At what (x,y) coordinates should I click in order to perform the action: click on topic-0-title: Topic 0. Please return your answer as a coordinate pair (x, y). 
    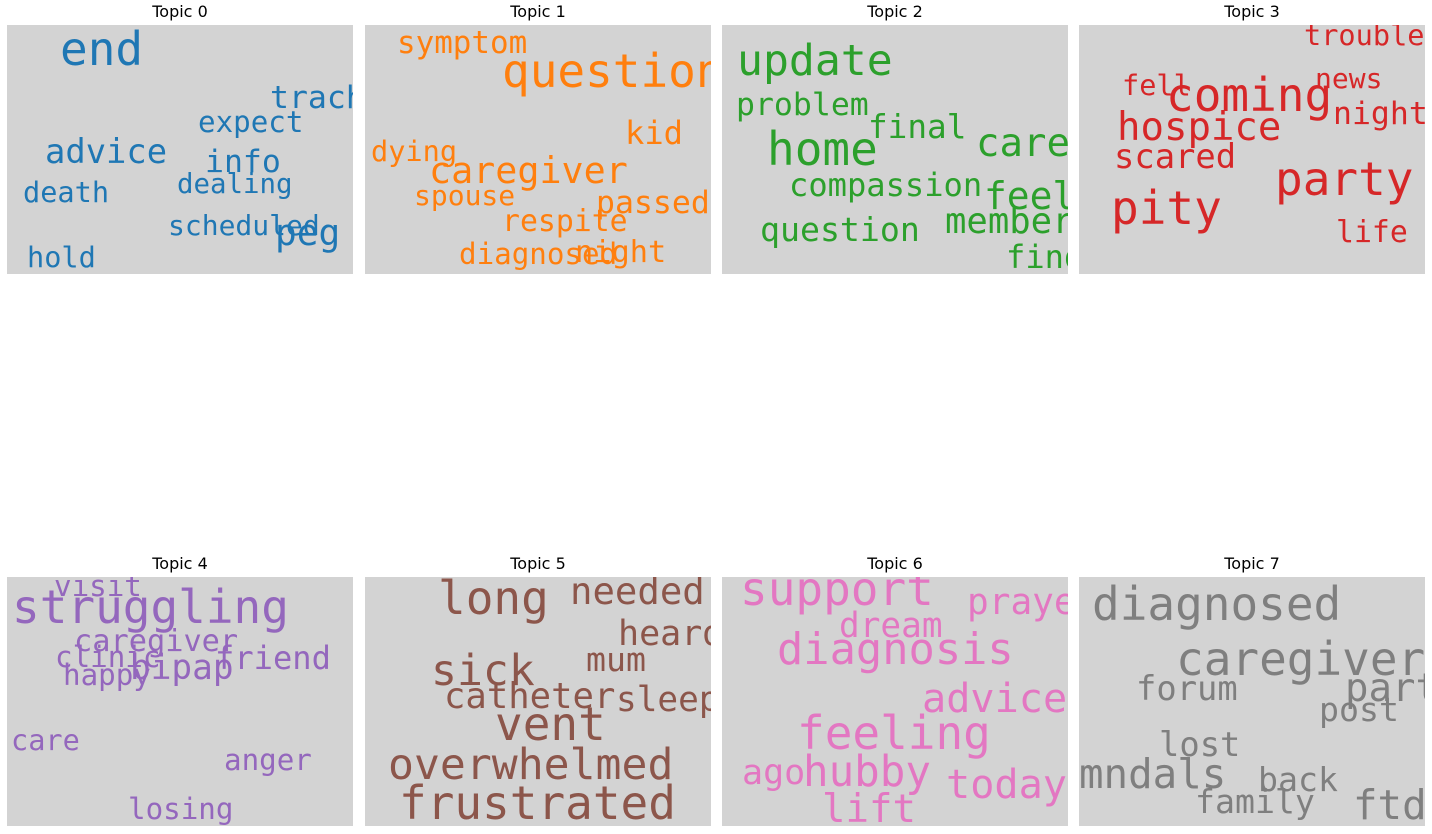
    Looking at the image, I should click on (180, 11).